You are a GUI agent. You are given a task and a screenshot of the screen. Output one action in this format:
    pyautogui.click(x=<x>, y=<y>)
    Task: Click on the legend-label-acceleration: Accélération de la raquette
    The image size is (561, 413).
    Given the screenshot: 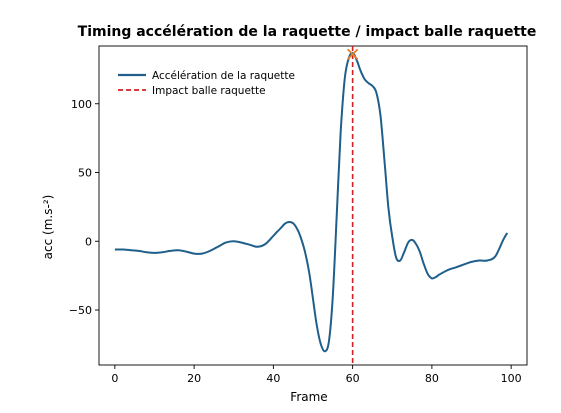 What is the action you would take?
    pyautogui.click(x=223, y=76)
    